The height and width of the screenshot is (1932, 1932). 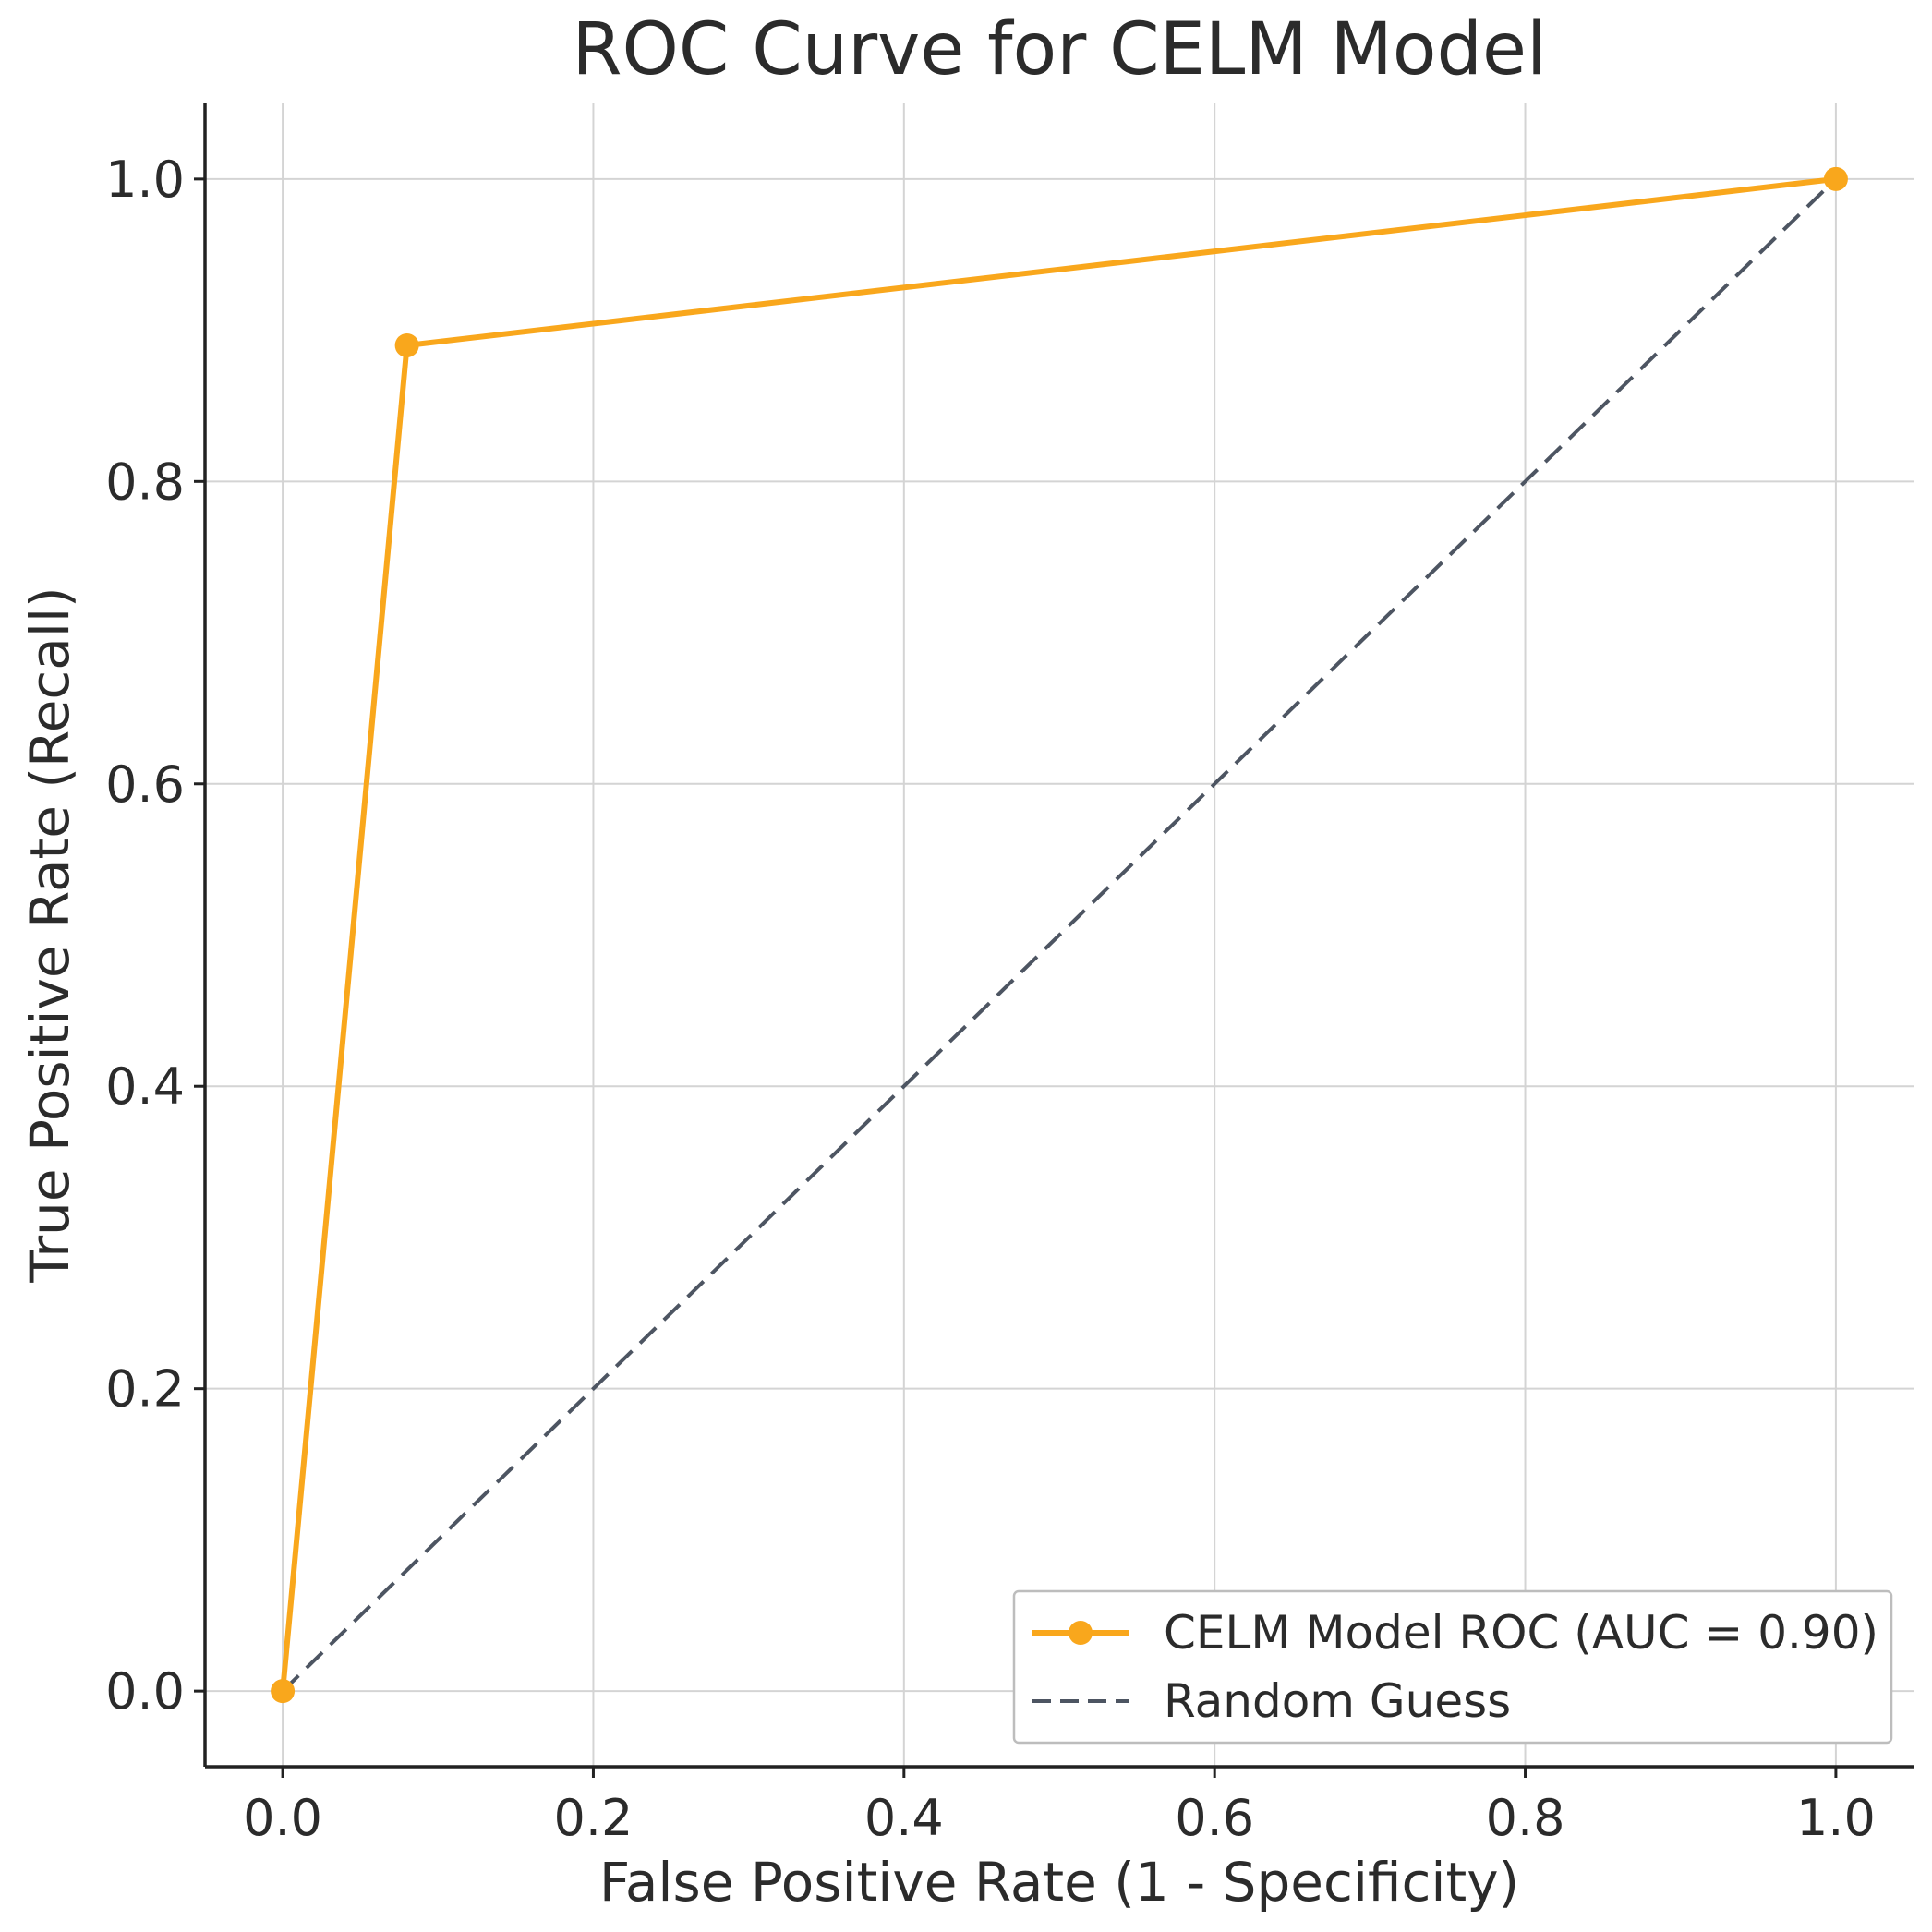 I want to click on x-tick-label: 0.8, so click(x=1525, y=1818).